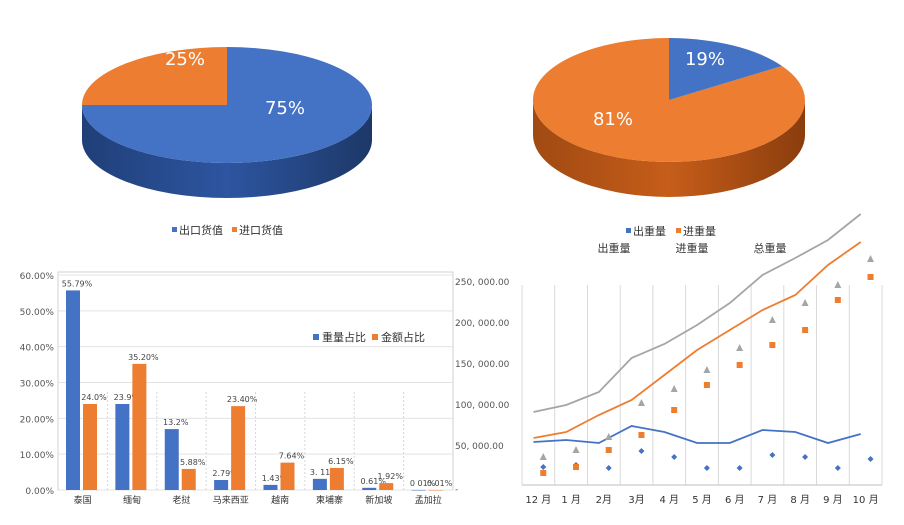  What do you see at coordinates (242, 399) in the screenshot?
I see `bar-data-label: 23.40%` at bounding box center [242, 399].